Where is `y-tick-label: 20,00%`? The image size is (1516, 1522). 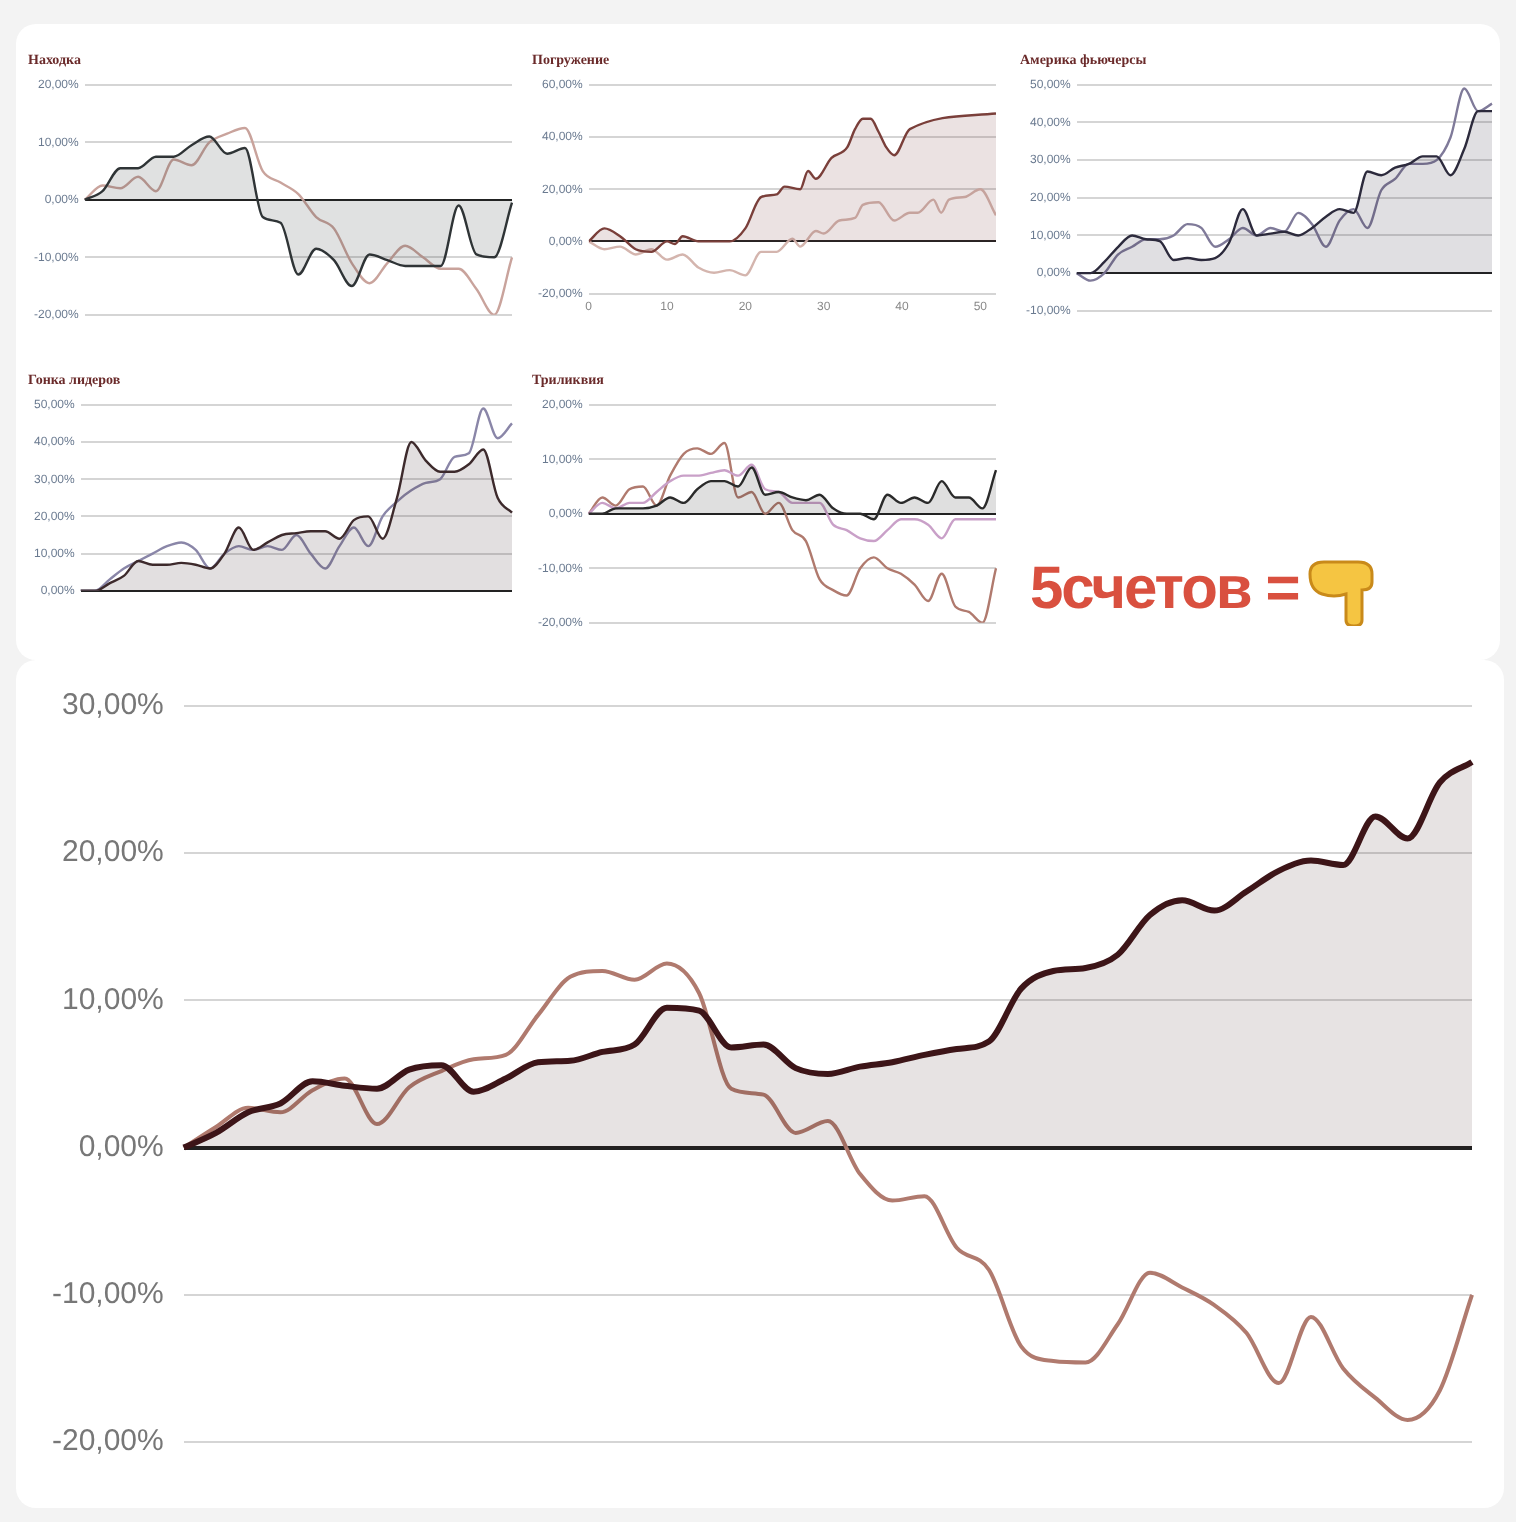 y-tick-label: 20,00% is located at coordinates (112, 852).